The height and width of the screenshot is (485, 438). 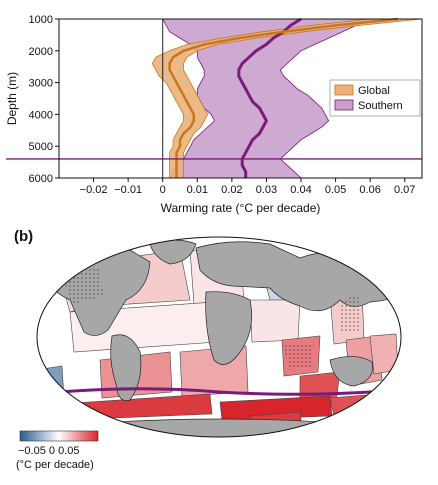 What do you see at coordinates (375, 98) in the screenshot?
I see `legend: Global Southern` at bounding box center [375, 98].